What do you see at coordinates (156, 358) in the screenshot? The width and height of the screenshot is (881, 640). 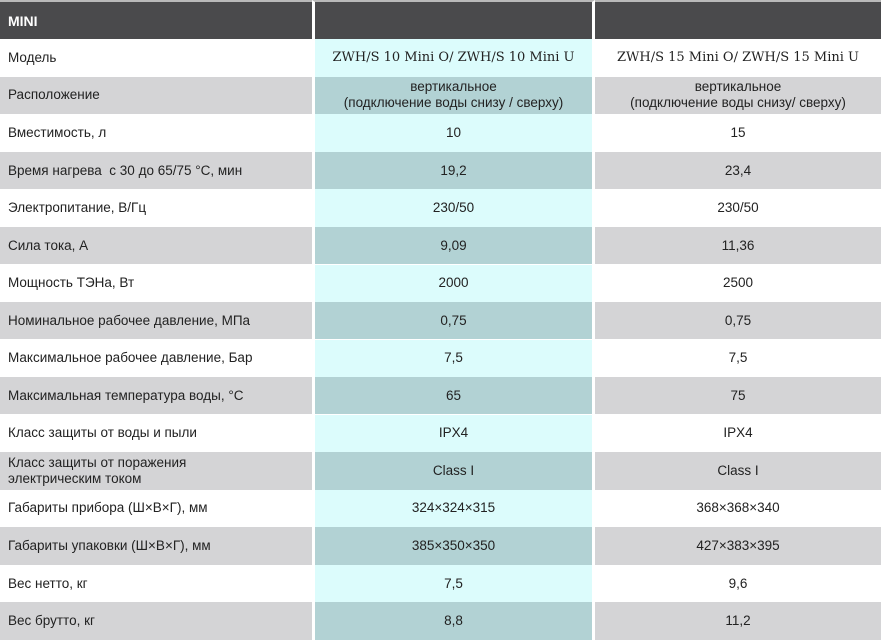 I see `row-label: Максимальное рабочее давление, Бар` at bounding box center [156, 358].